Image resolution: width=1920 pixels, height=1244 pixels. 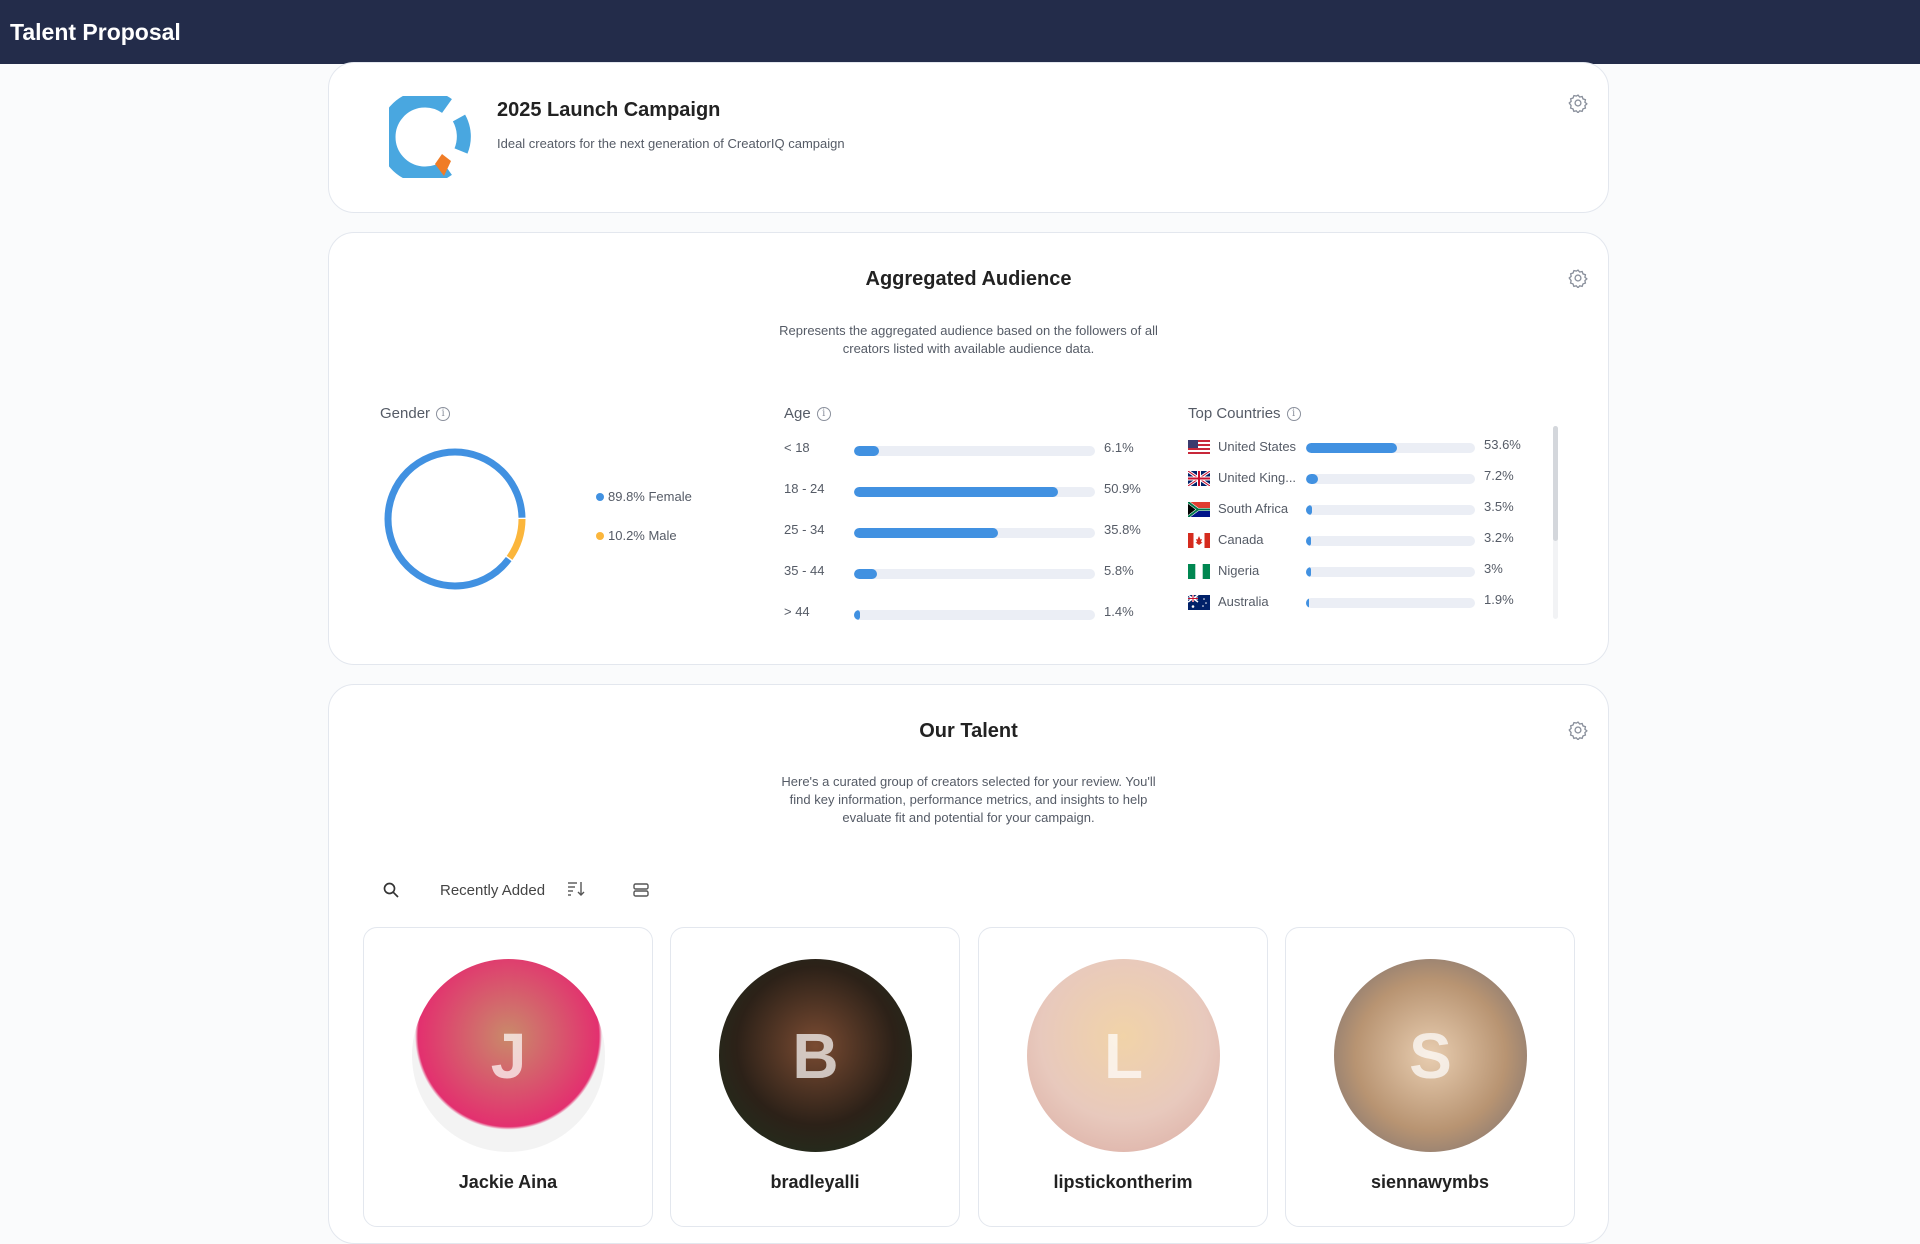 What do you see at coordinates (804, 570) in the screenshot?
I see `age-range-label: 35 - 44` at bounding box center [804, 570].